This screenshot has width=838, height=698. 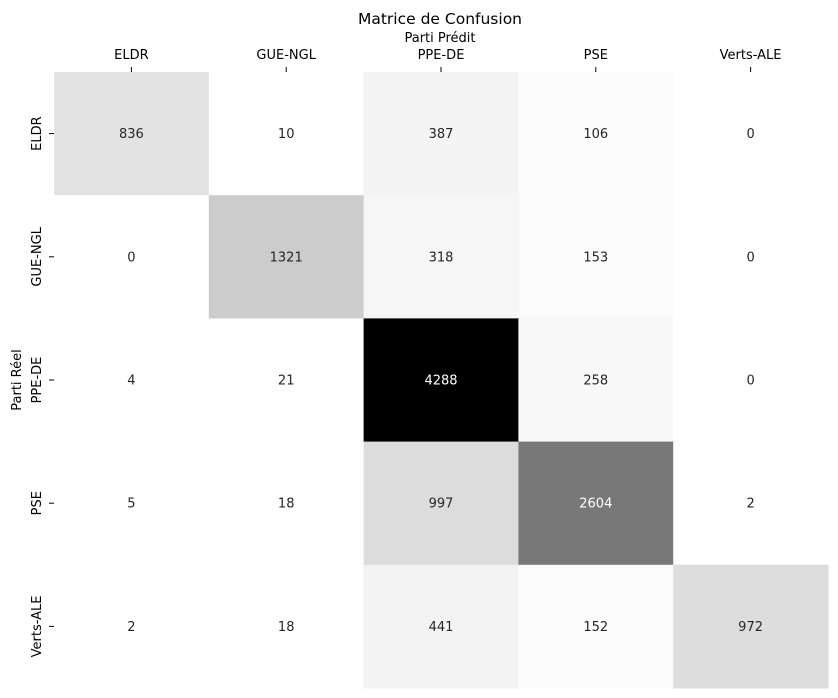 I want to click on cell-value-4-0: 2, so click(x=131, y=627).